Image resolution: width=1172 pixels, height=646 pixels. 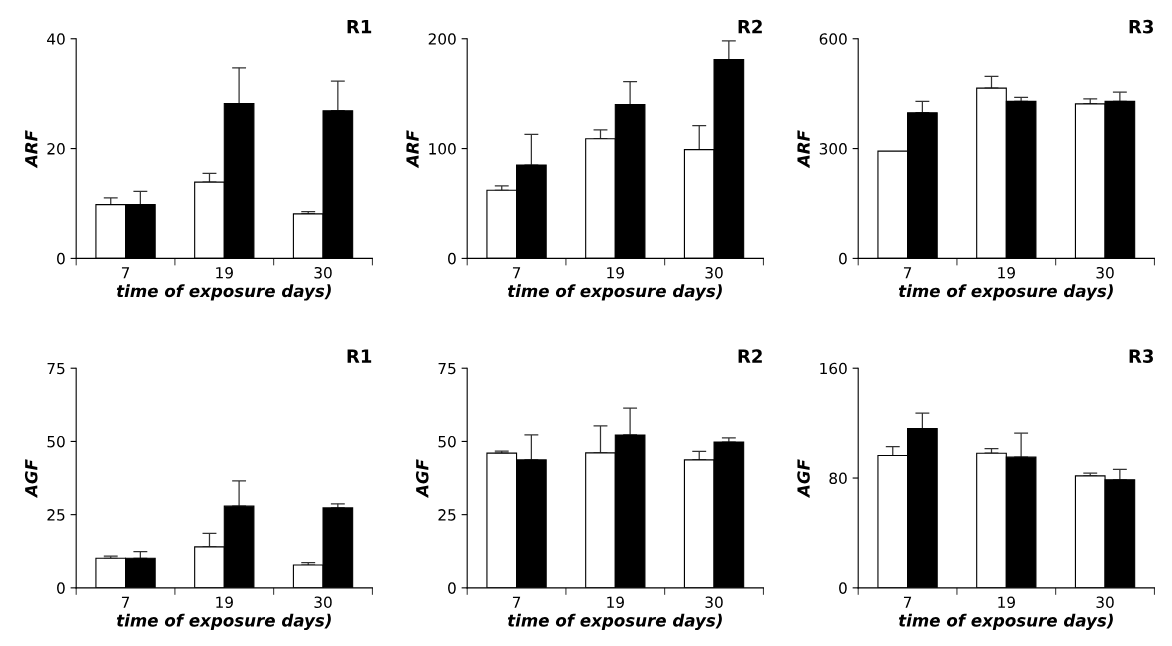 What do you see at coordinates (833, 368) in the screenshot?
I see `y-tick-label: 160` at bounding box center [833, 368].